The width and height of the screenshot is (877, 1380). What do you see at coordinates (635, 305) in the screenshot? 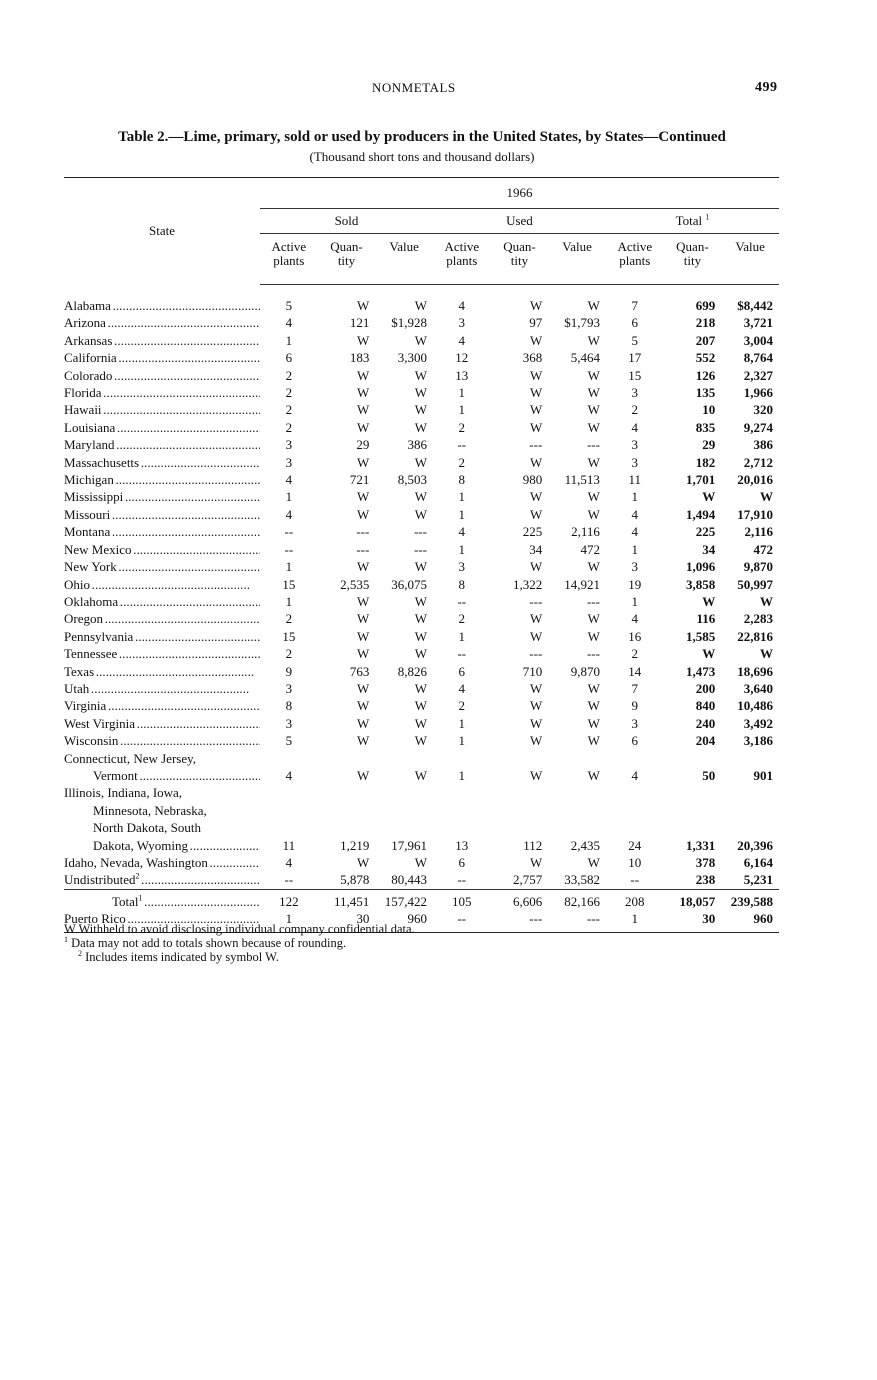
I see `active-plants-total: 7` at bounding box center [635, 305].